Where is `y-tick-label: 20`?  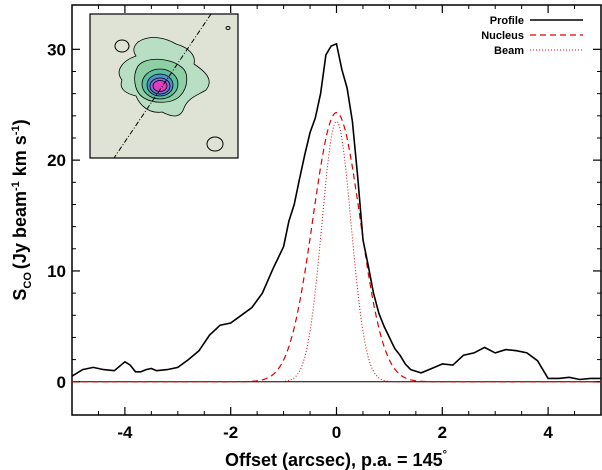
y-tick-label: 20 is located at coordinates (56, 160).